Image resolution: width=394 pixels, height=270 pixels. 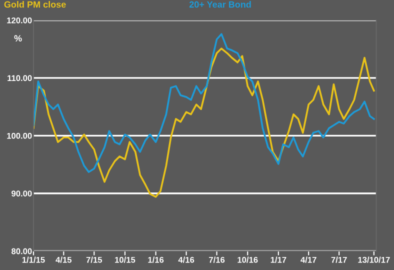 What do you see at coordinates (22, 193) in the screenshot?
I see `y-tick-label: 90.00` at bounding box center [22, 193].